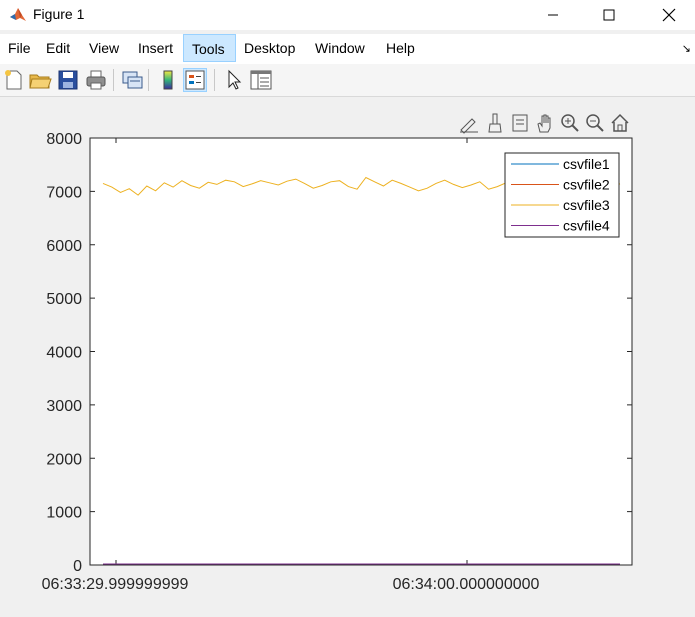 This screenshot has width=695, height=617. I want to click on printer-icon, so click(96, 80).